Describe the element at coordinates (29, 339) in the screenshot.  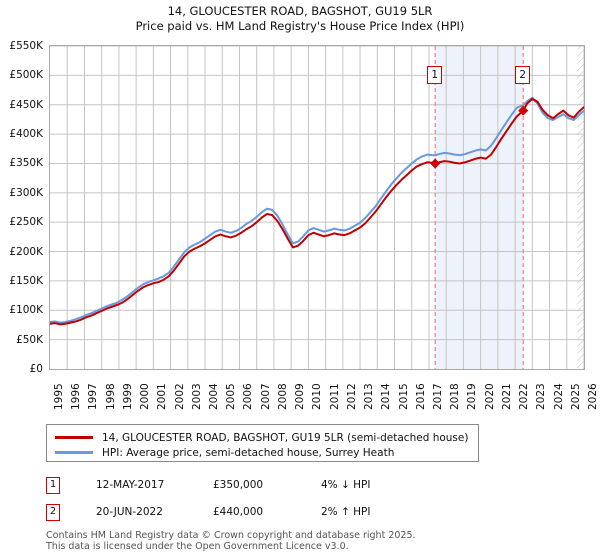
I see `y-axis-tick-label: £50K` at that location.